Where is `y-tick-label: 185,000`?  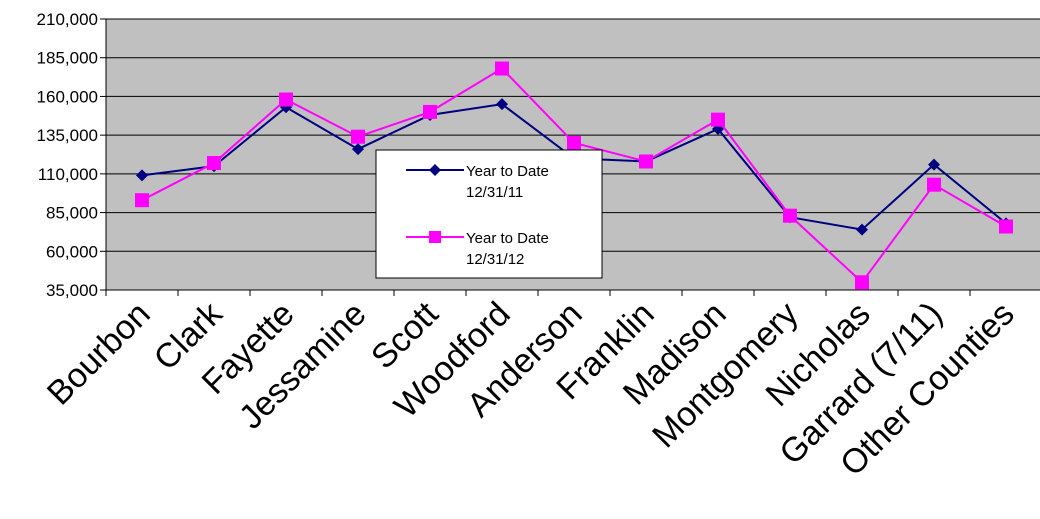
y-tick-label: 185,000 is located at coordinates (67, 58).